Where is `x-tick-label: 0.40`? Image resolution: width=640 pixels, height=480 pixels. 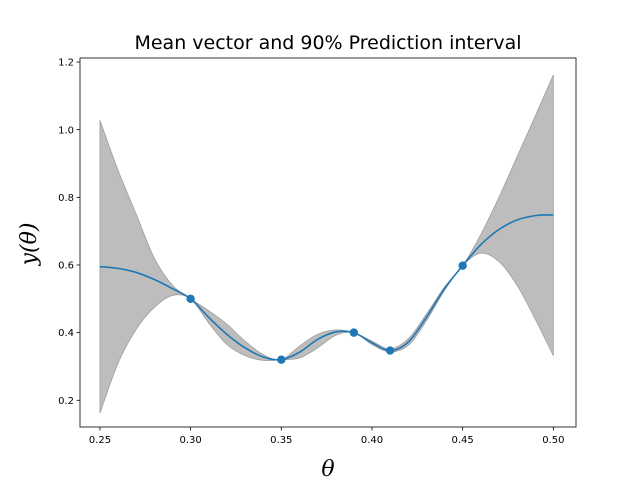 x-tick-label: 0.40 is located at coordinates (372, 440).